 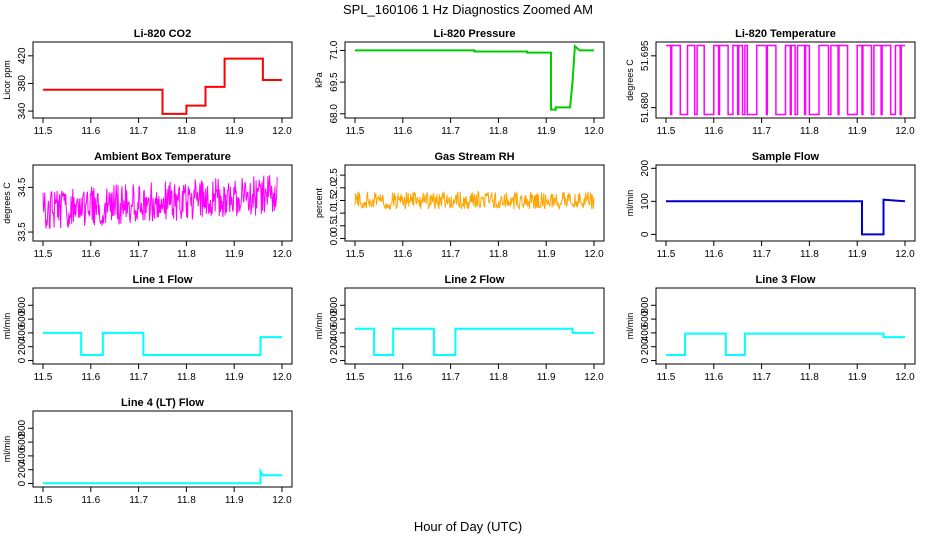 I want to click on y-tick-label: 420, so click(x=22, y=55).